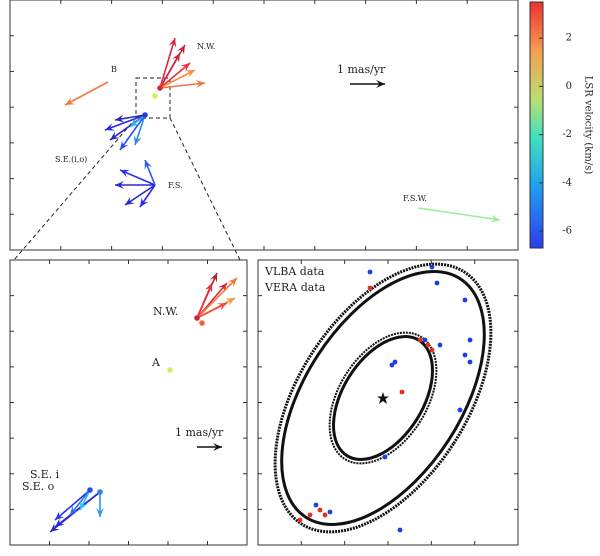 Image resolution: width=600 pixels, height=556 pixels. I want to click on colorbar-tick-label: 0, so click(569, 86).